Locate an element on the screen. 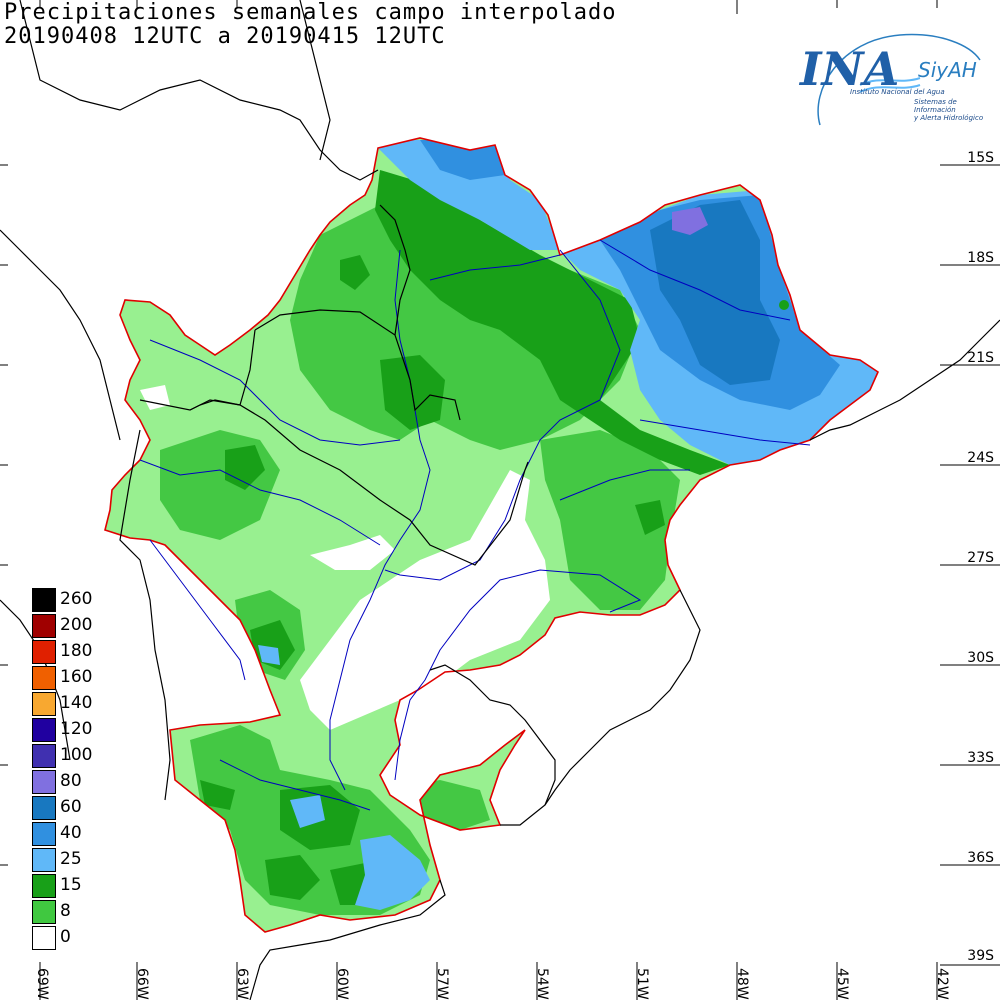 This screenshot has height=1000, width=1000. peru-bolivia-border is located at coordinates (60, 335).